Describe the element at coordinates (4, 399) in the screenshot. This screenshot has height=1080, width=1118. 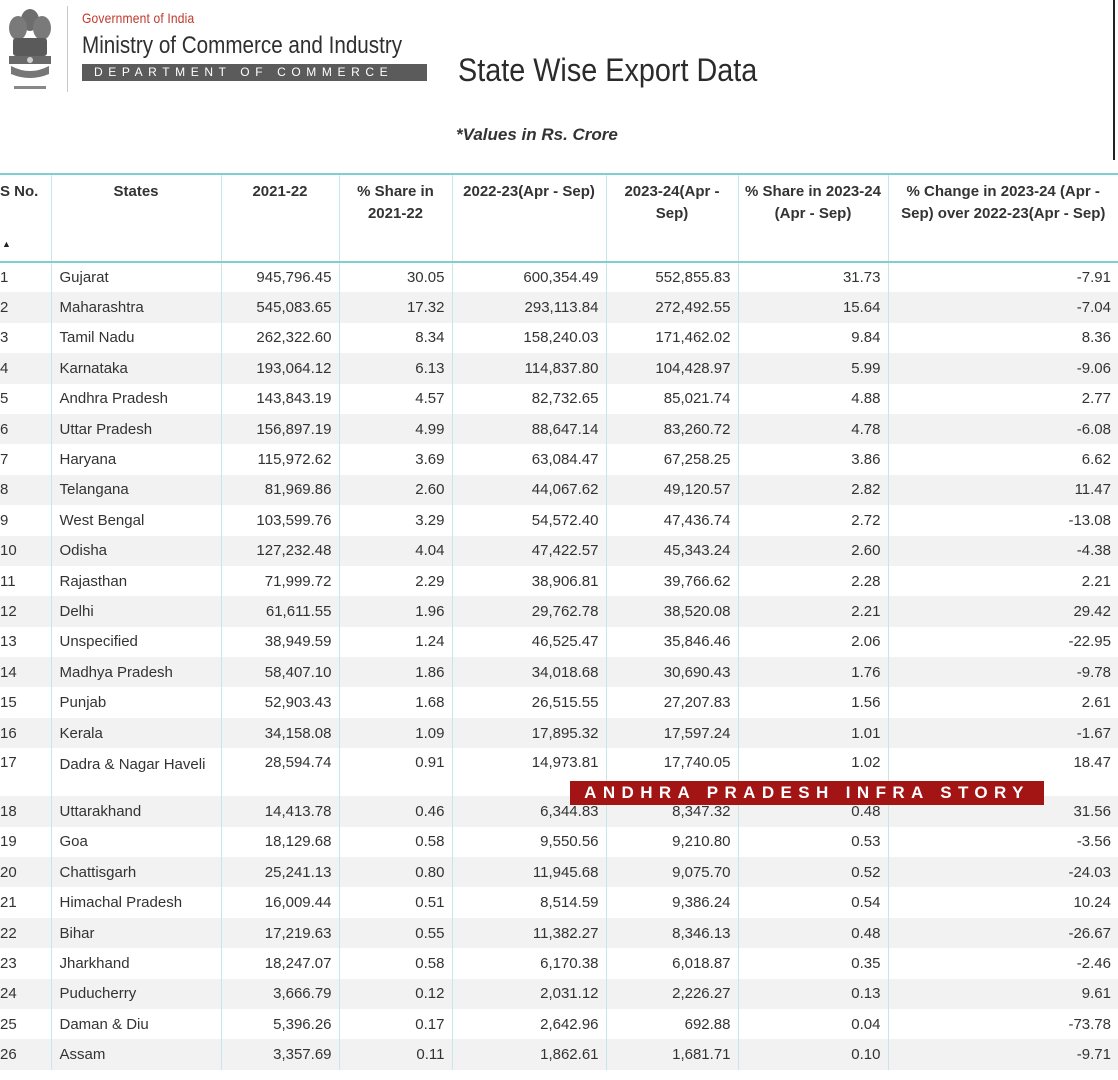
I see `cell-sno: 5` at that location.